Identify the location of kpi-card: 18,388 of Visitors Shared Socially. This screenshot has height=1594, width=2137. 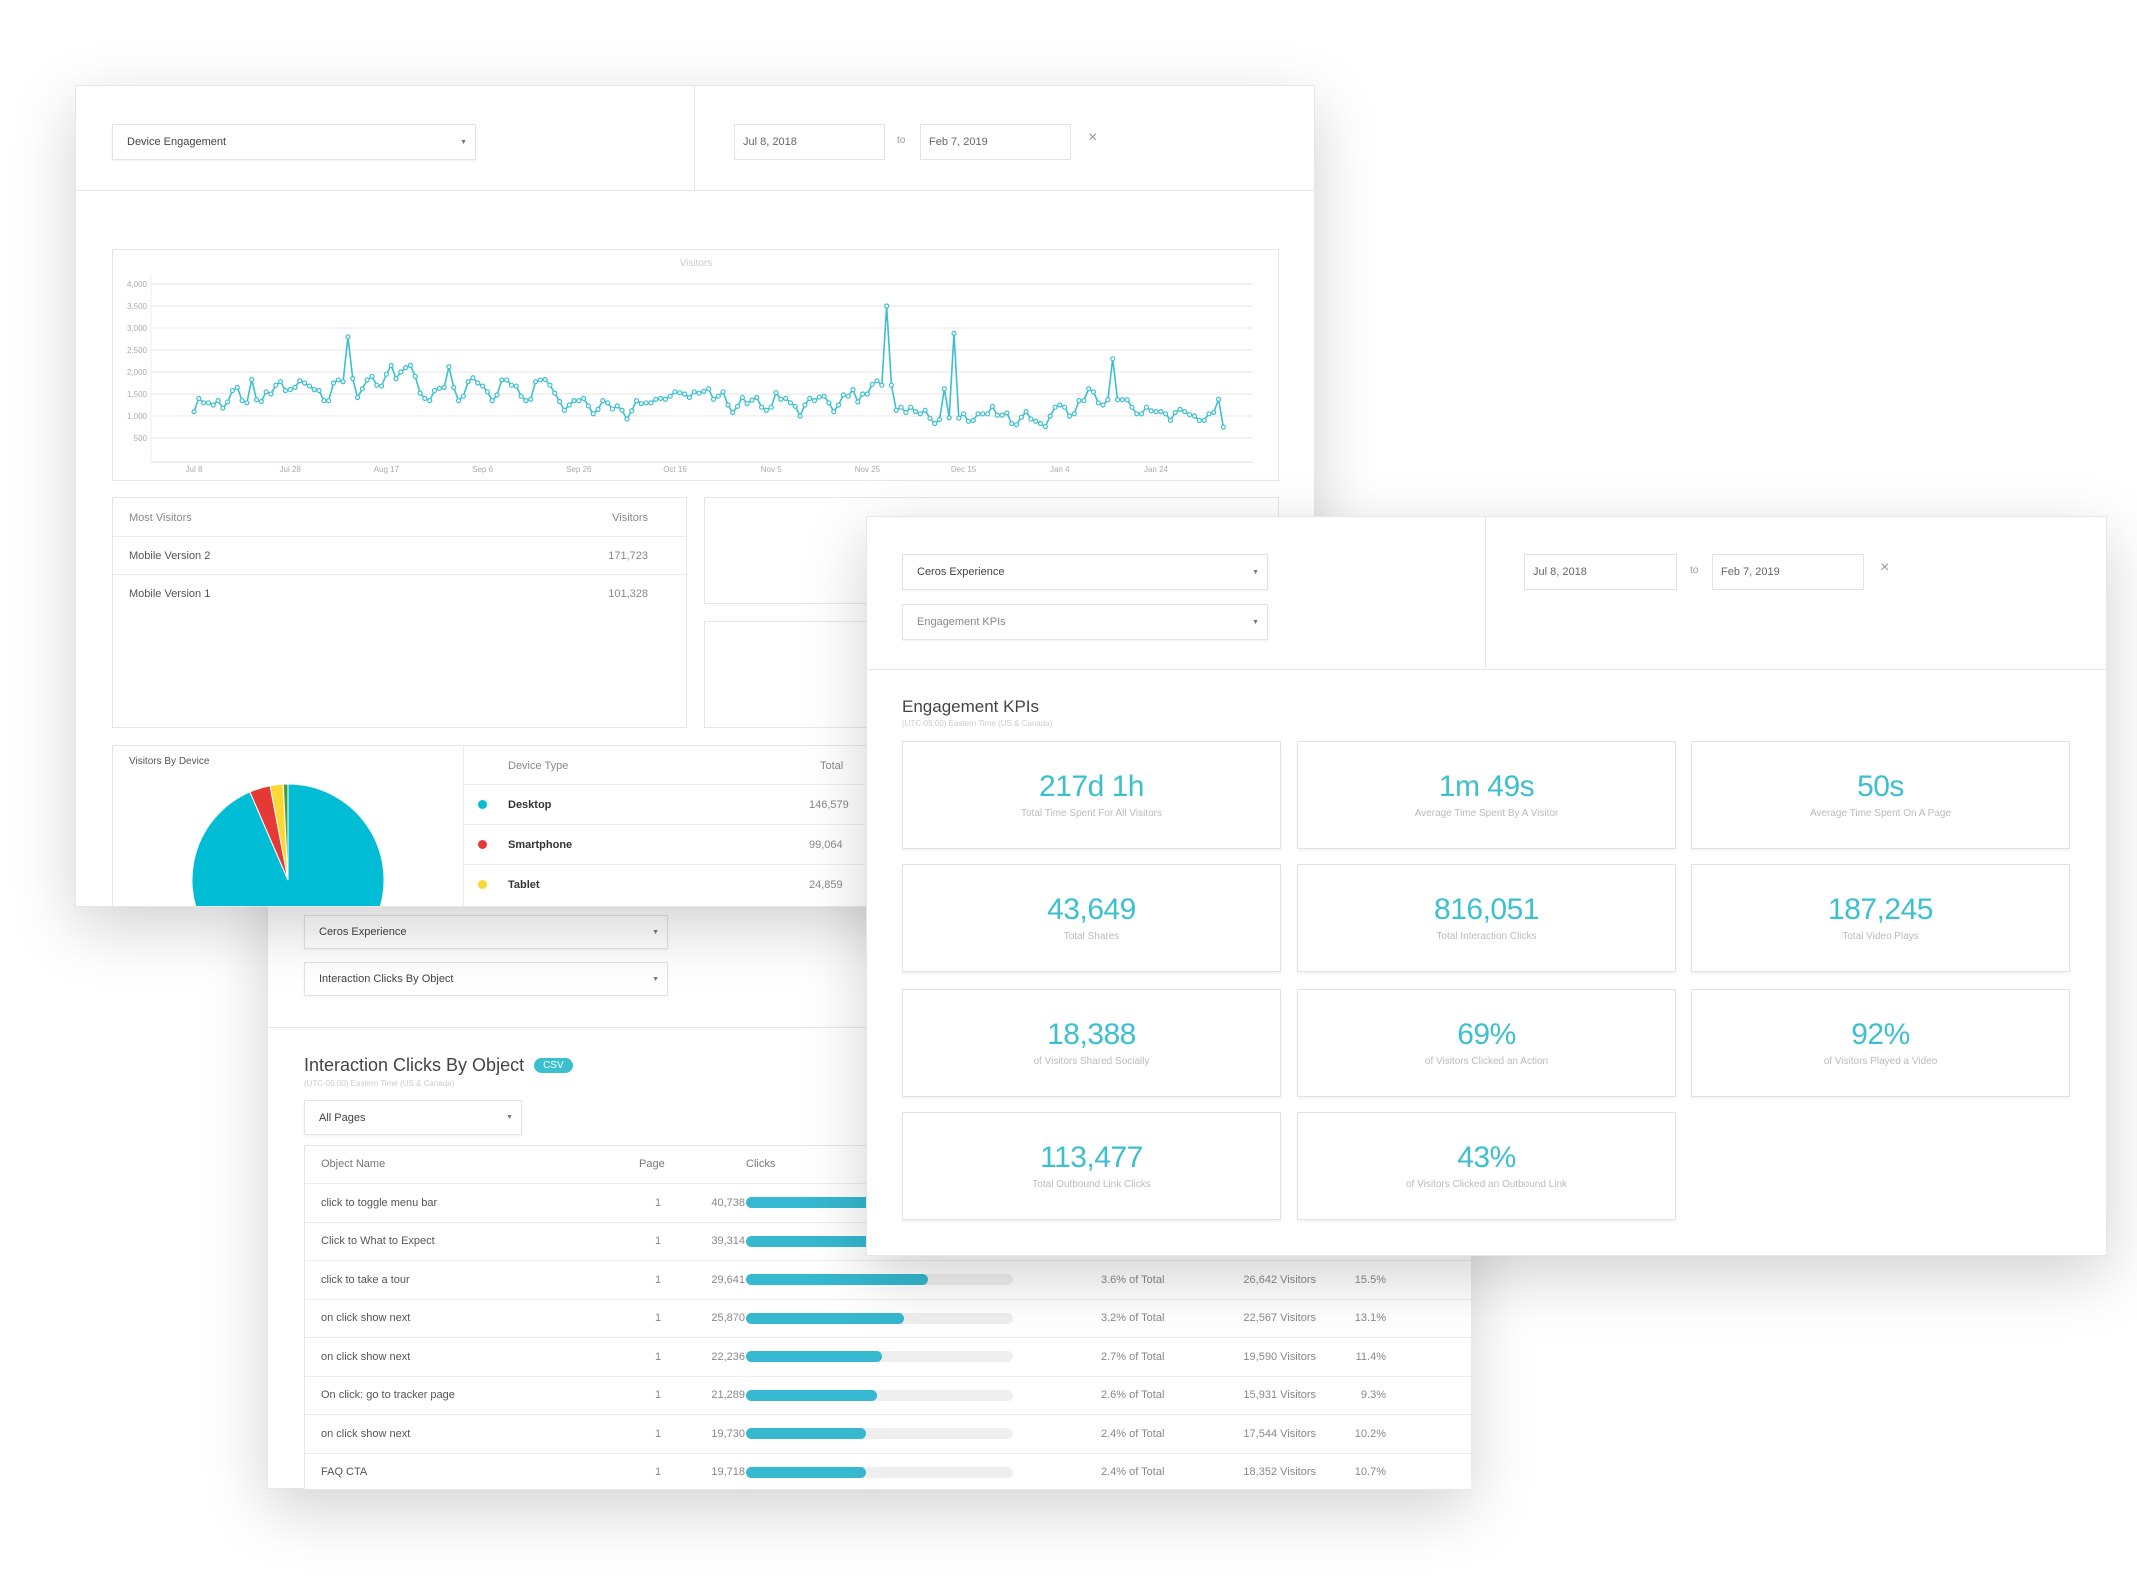
(1091, 1043).